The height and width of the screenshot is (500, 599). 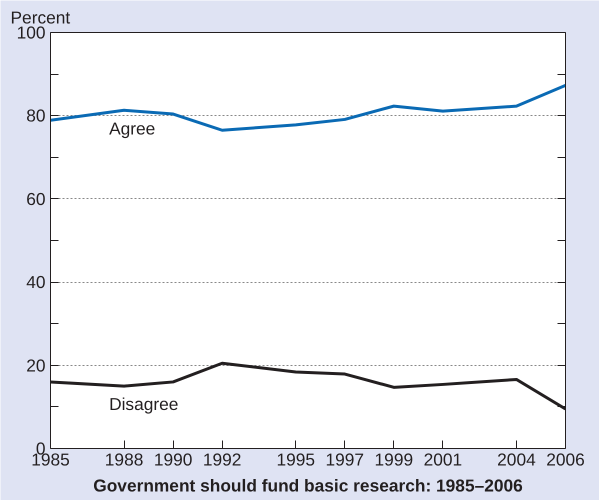 I want to click on x-tick-label: 1995, so click(x=296, y=460).